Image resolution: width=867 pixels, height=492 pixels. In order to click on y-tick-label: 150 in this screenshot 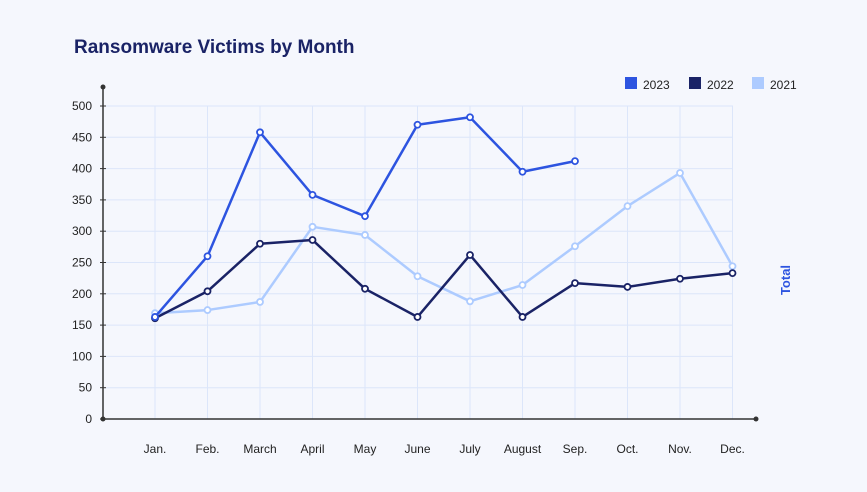, I will do `click(82, 325)`.